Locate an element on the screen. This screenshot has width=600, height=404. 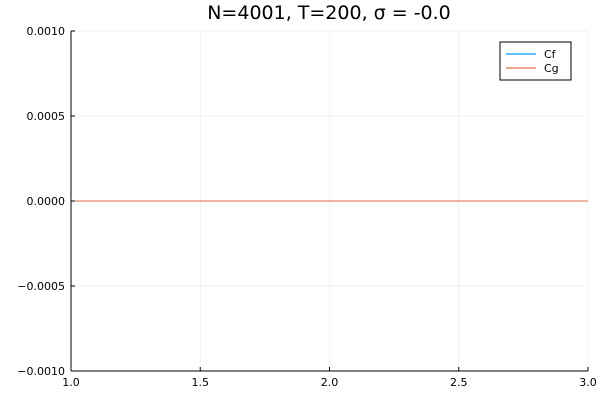
y-tick-label: −0.0005 is located at coordinates (41, 286).